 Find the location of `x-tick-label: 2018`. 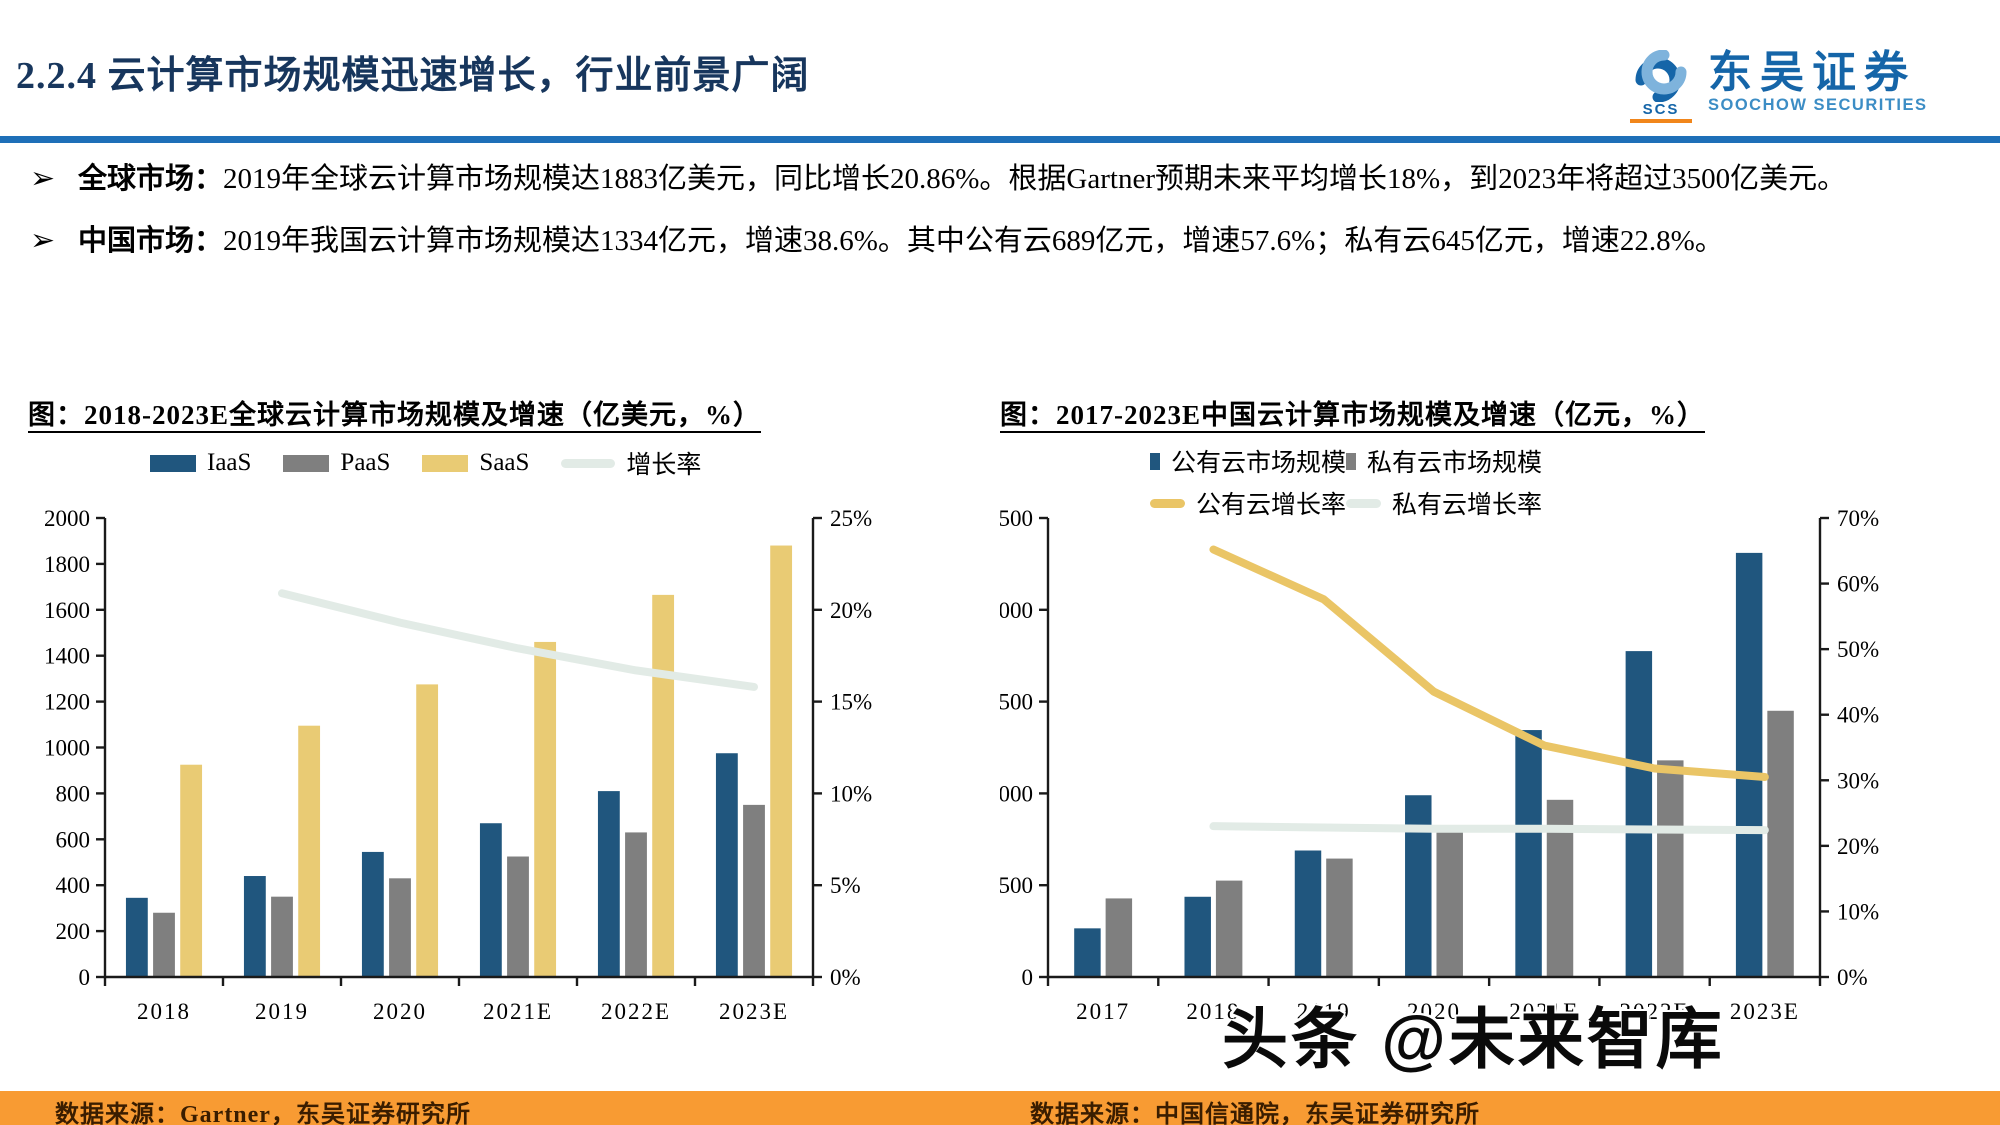

x-tick-label: 2018 is located at coordinates (164, 1011).